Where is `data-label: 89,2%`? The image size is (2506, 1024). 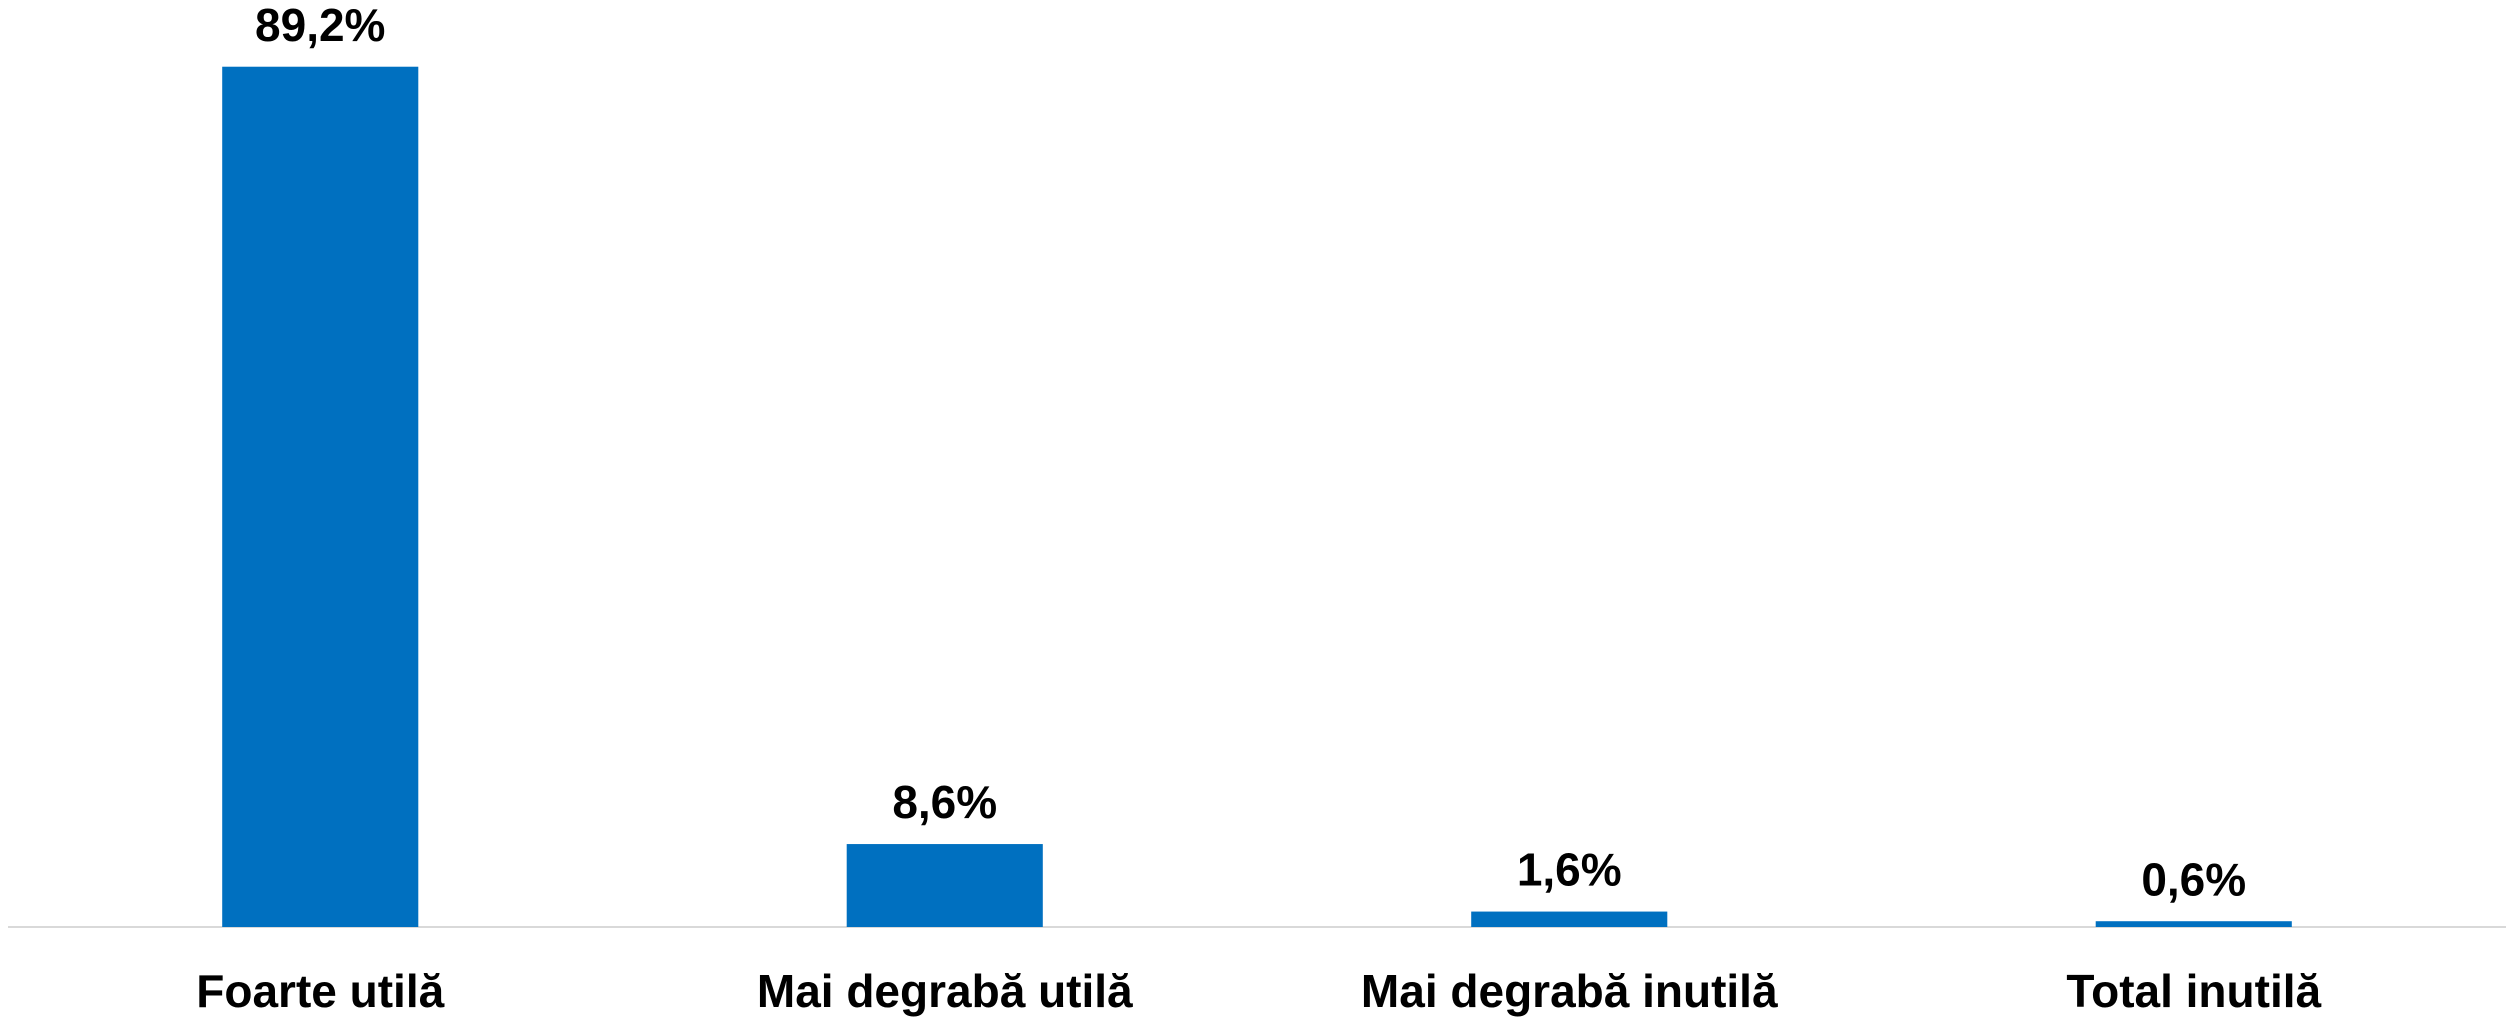
data-label: 89,2% is located at coordinates (320, 25).